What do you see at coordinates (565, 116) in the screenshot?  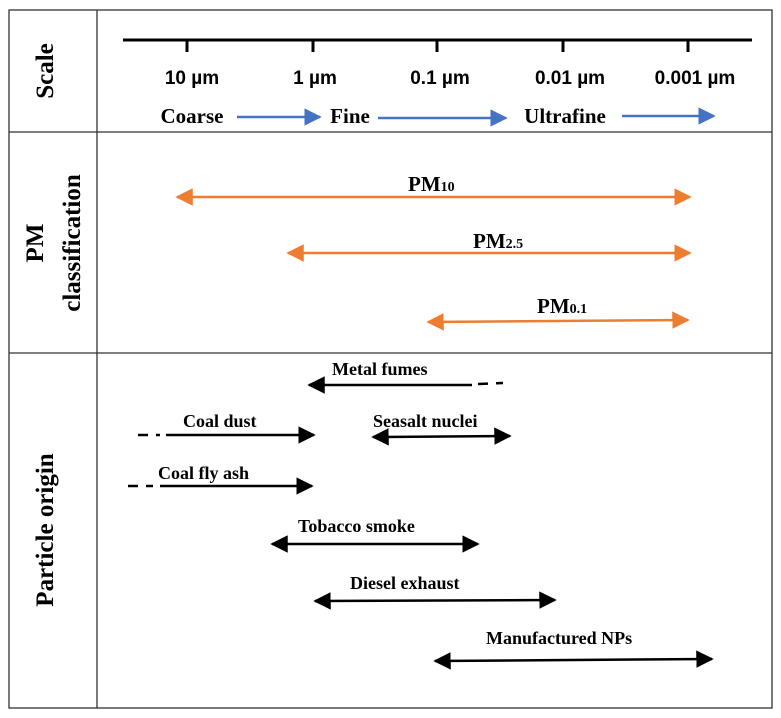 I see `category-ultrafine: Ultrafine` at bounding box center [565, 116].